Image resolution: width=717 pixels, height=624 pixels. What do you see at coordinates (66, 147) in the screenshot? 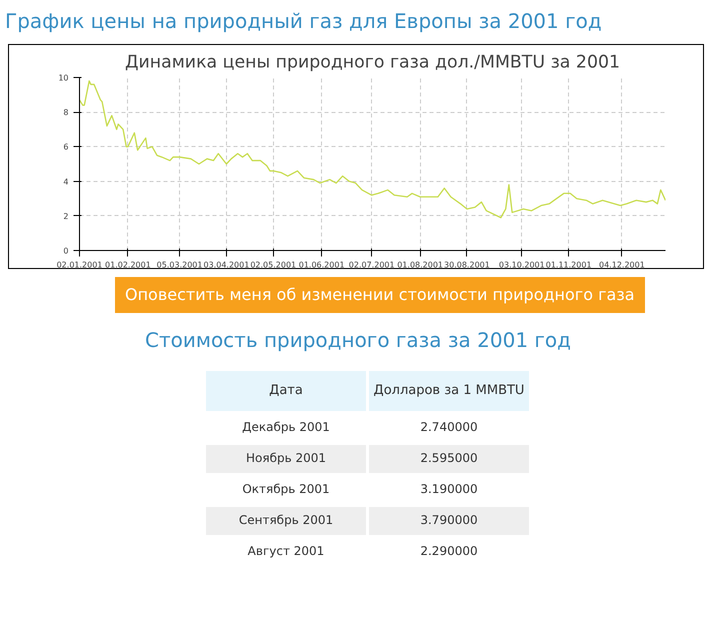
I see `y-tick-label: 6` at bounding box center [66, 147].